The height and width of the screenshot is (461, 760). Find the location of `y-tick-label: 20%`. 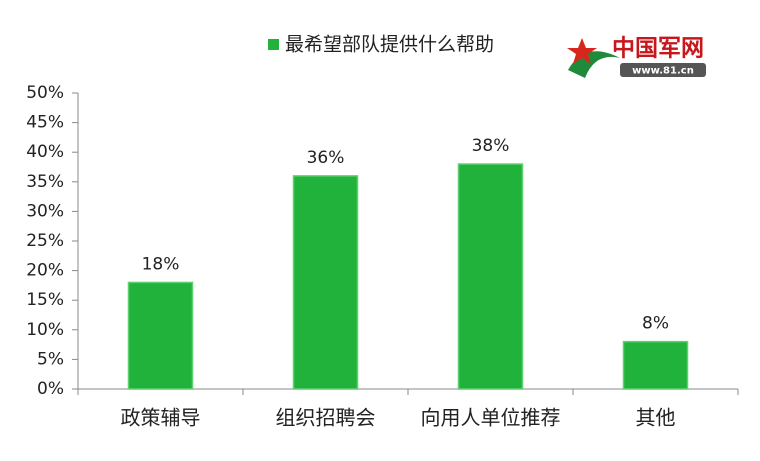

y-tick-label: 20% is located at coordinates (45, 271).